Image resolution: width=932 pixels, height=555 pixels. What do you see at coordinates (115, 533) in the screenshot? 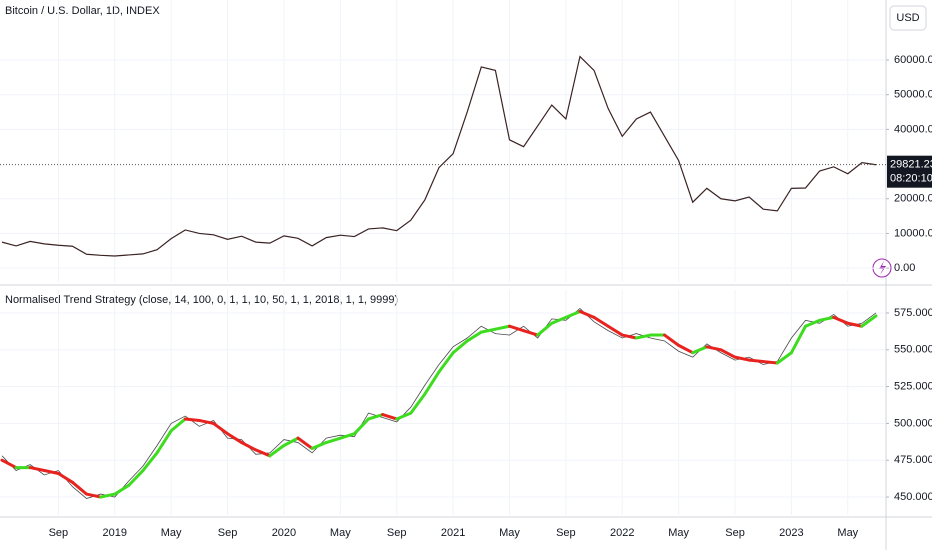
I see `x-tick-label: 2019` at bounding box center [115, 533].